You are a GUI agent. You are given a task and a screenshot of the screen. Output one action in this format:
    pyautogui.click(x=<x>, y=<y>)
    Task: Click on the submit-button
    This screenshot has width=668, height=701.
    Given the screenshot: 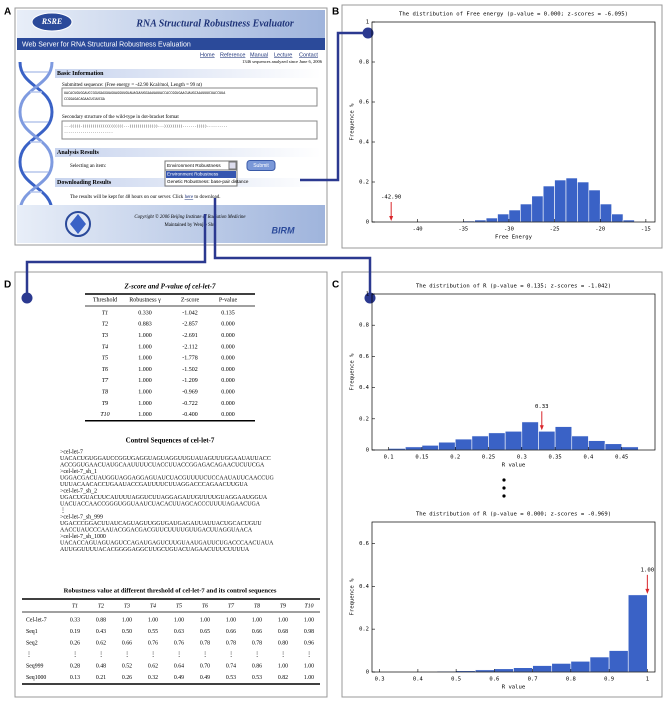 What is the action you would take?
    pyautogui.click(x=261, y=165)
    